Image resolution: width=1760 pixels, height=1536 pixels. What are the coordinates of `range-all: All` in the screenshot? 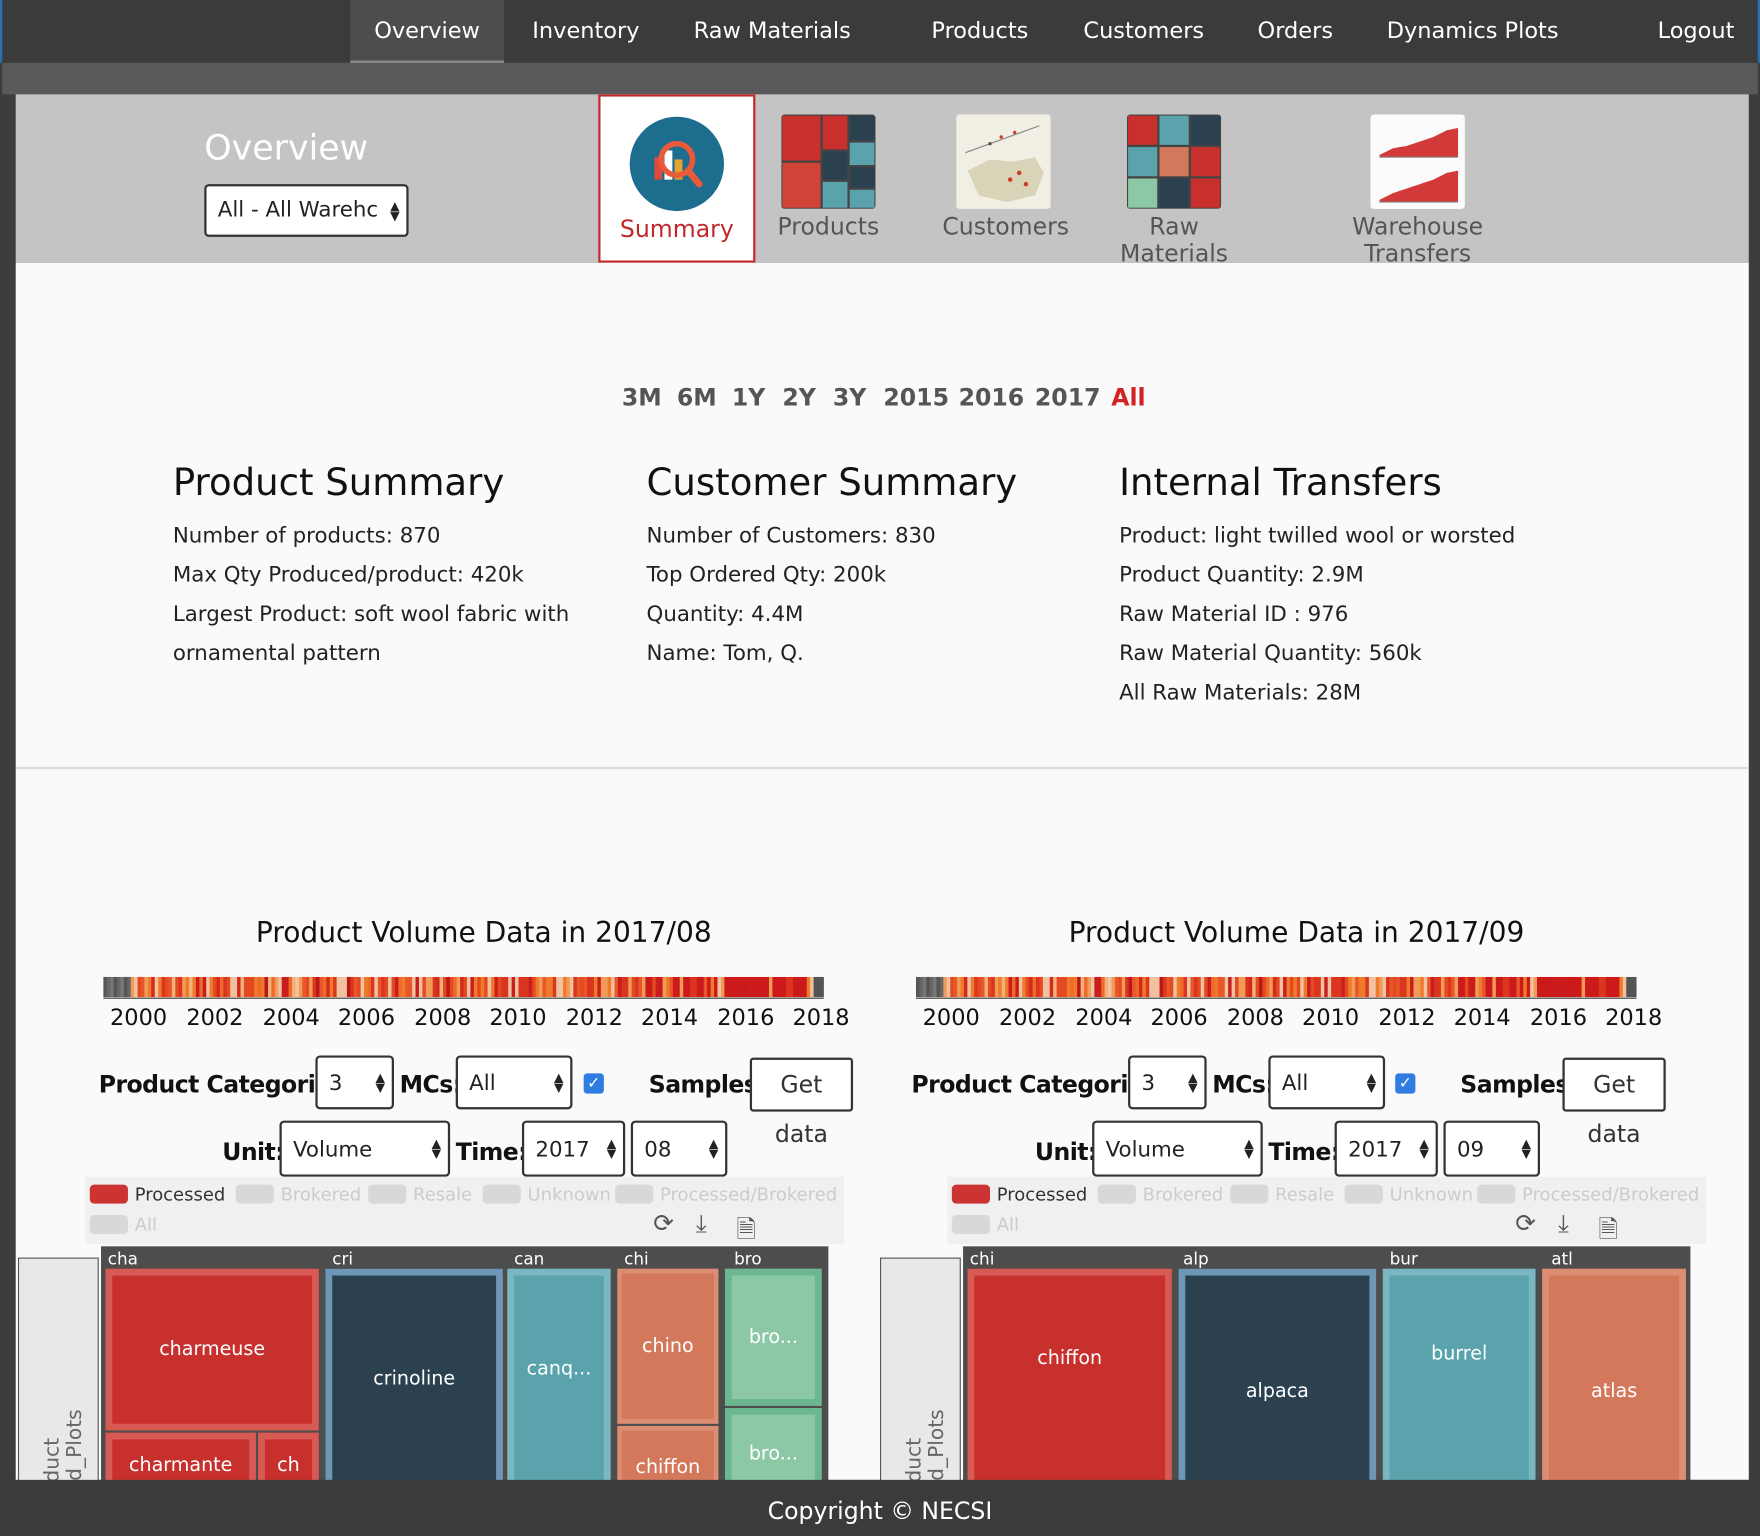 It's located at (1128, 397).